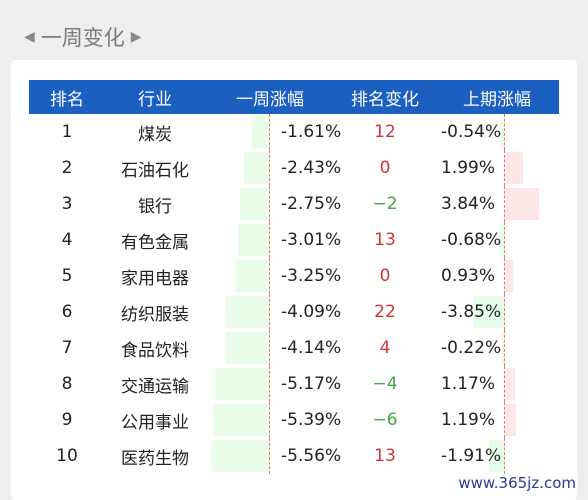  Describe the element at coordinates (497, 204) in the screenshot. I see `prev-change-cell: 3.84%` at that location.